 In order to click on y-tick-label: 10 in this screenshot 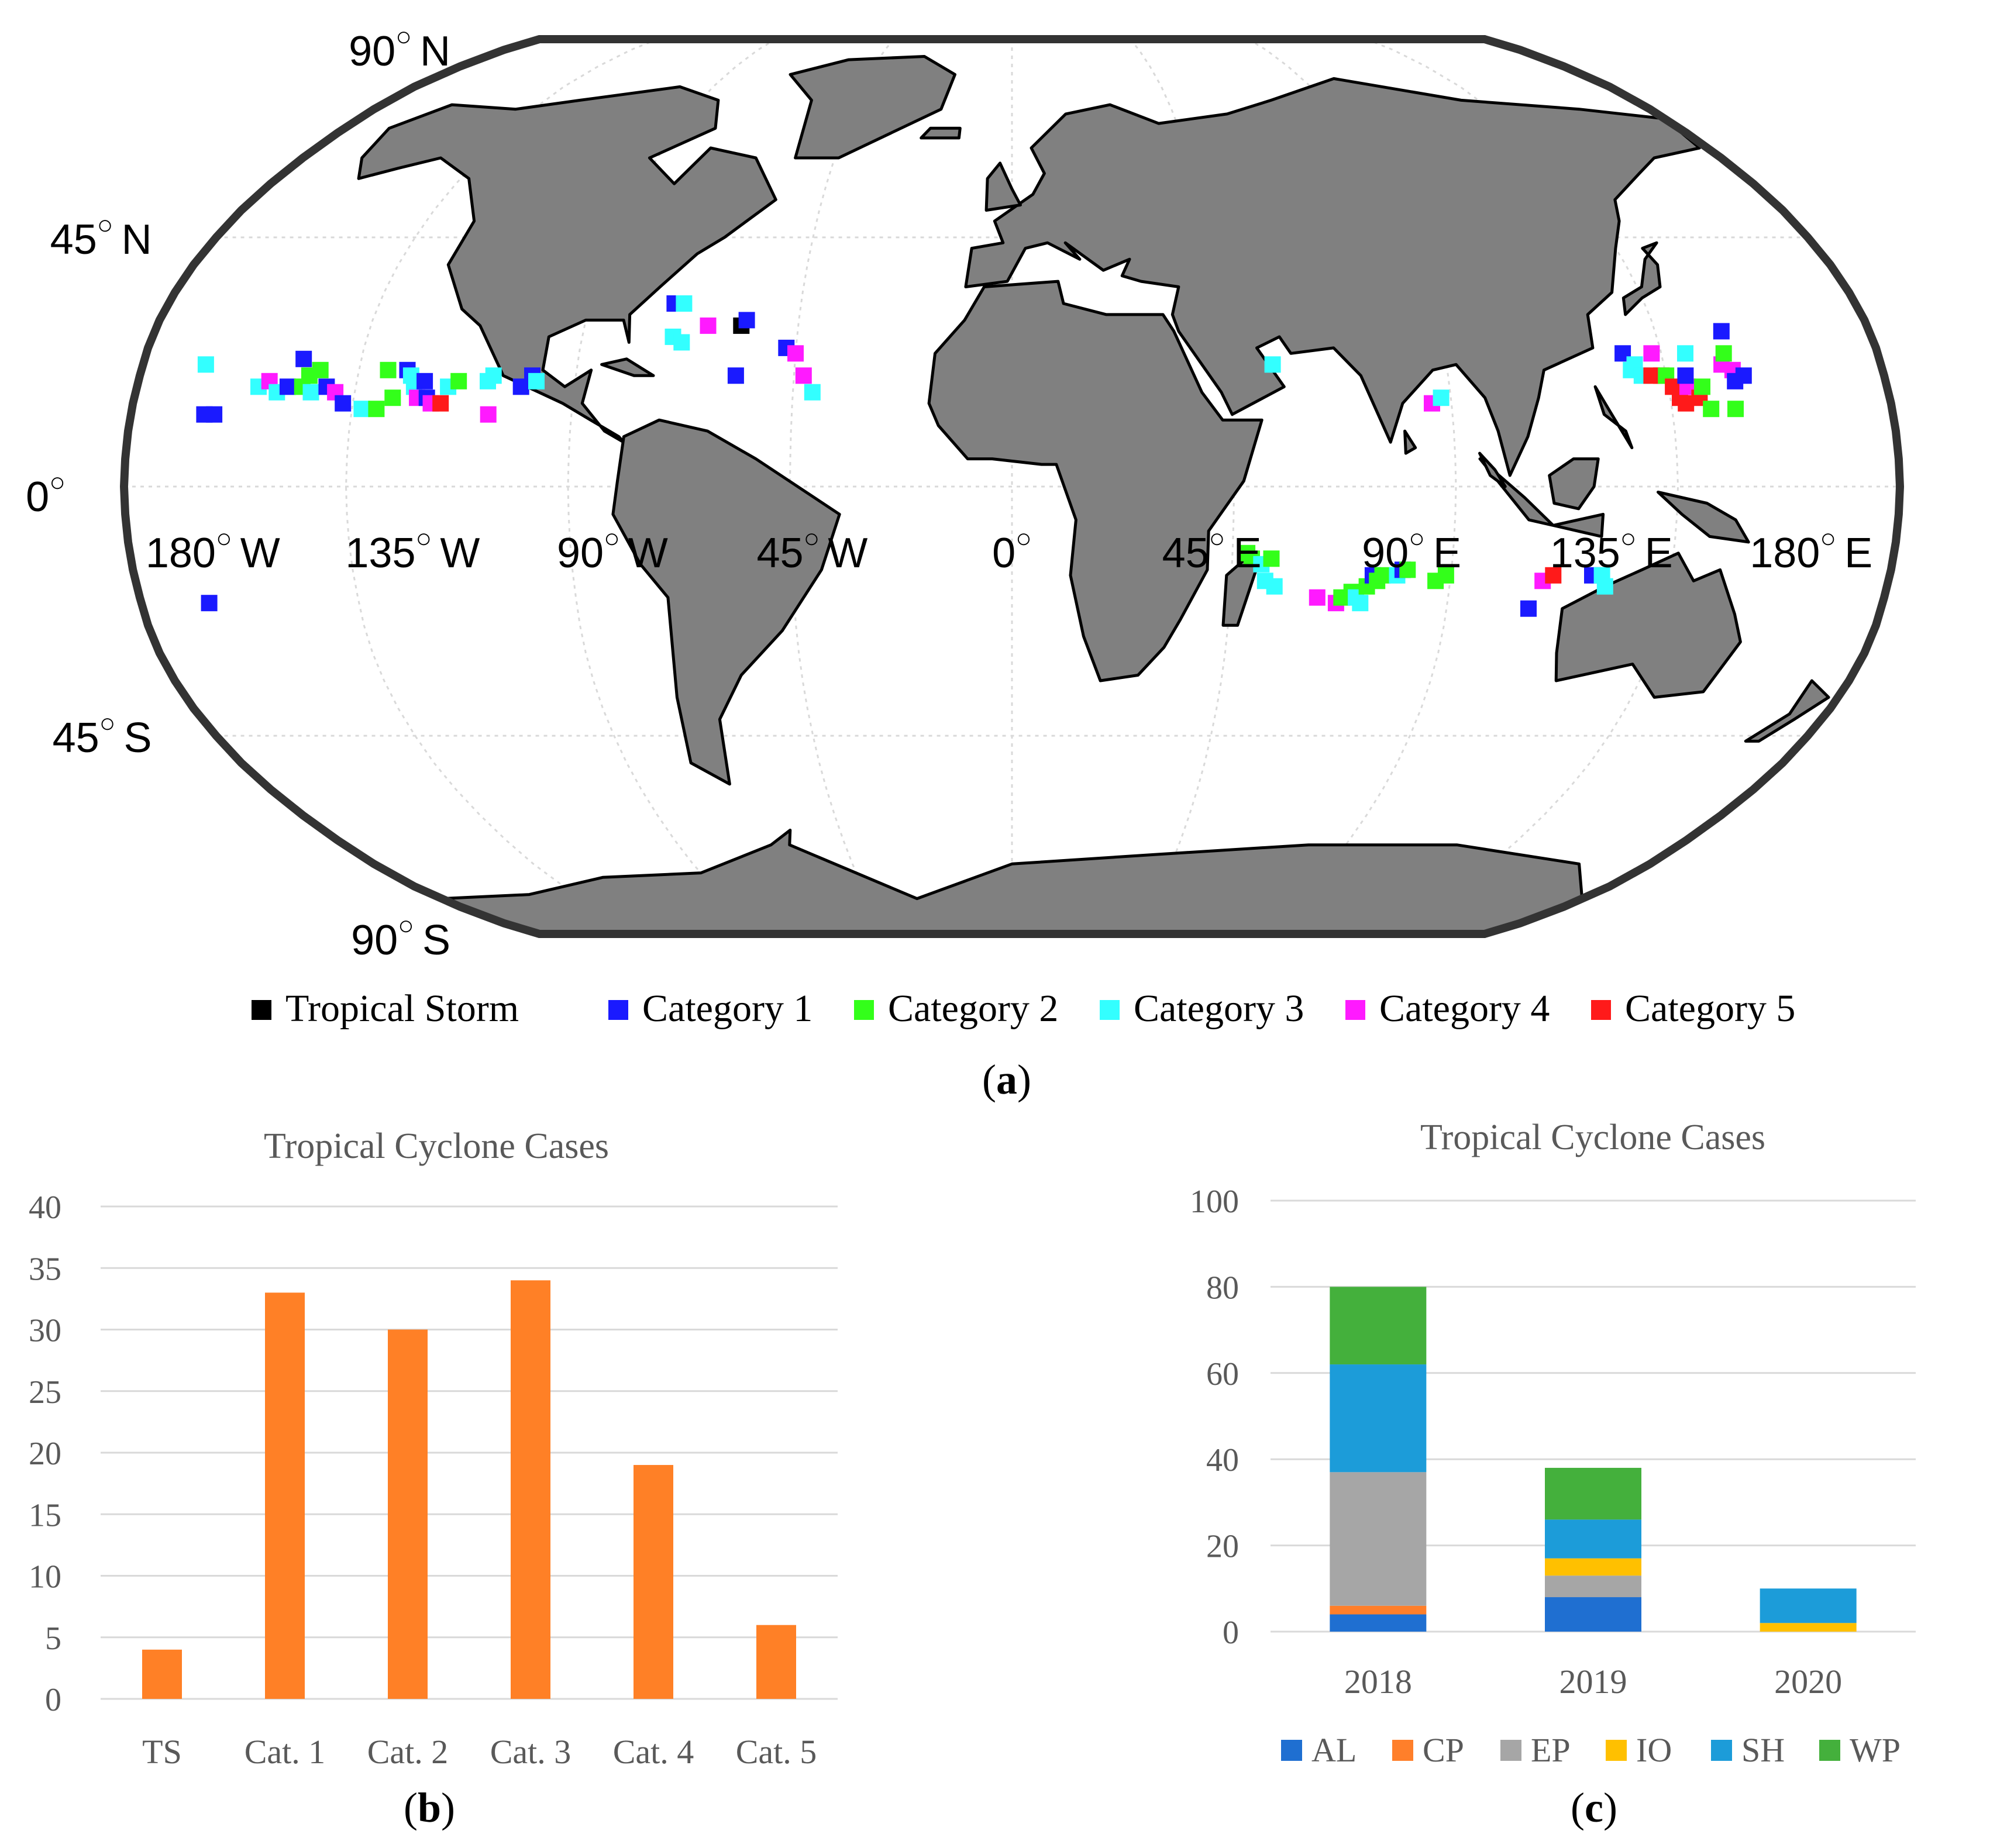, I will do `click(45, 1577)`.